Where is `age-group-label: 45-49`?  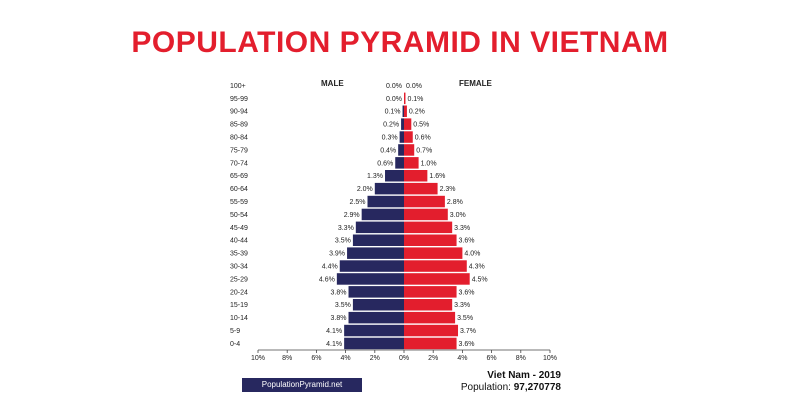
age-group-label: 45-49 is located at coordinates (239, 228).